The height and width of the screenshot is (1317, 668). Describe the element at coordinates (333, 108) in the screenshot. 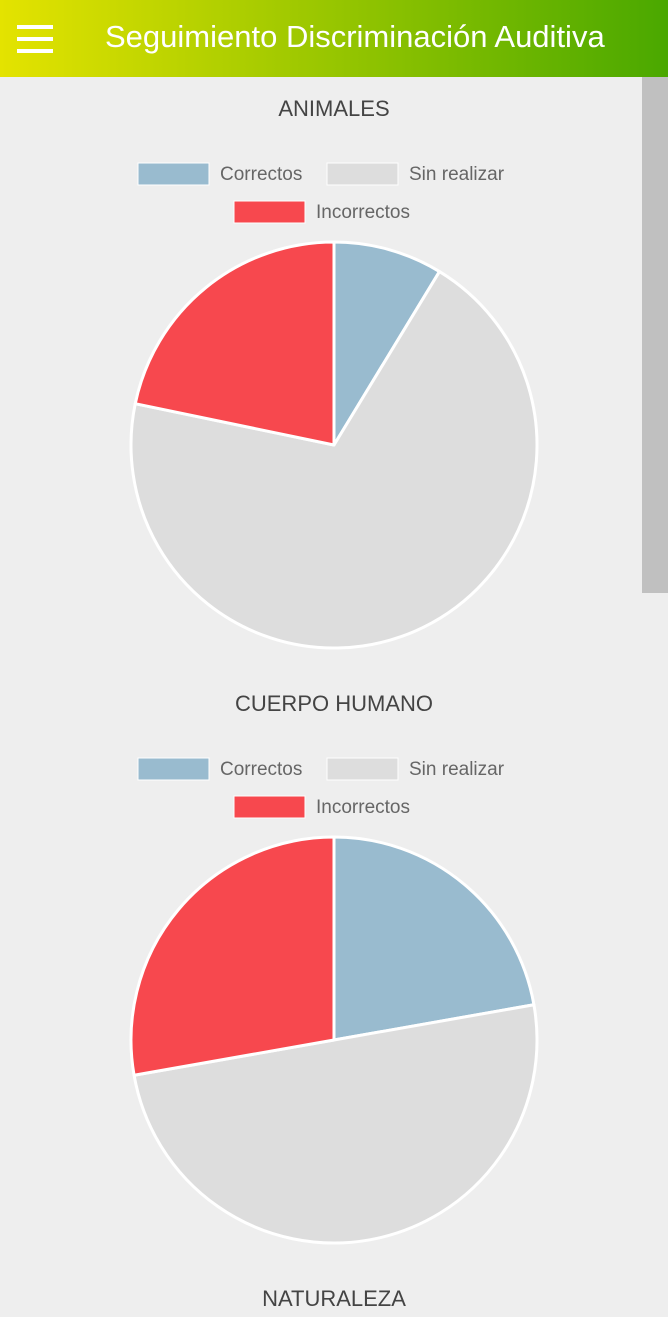

I see `chart-title: ANIMALES` at that location.